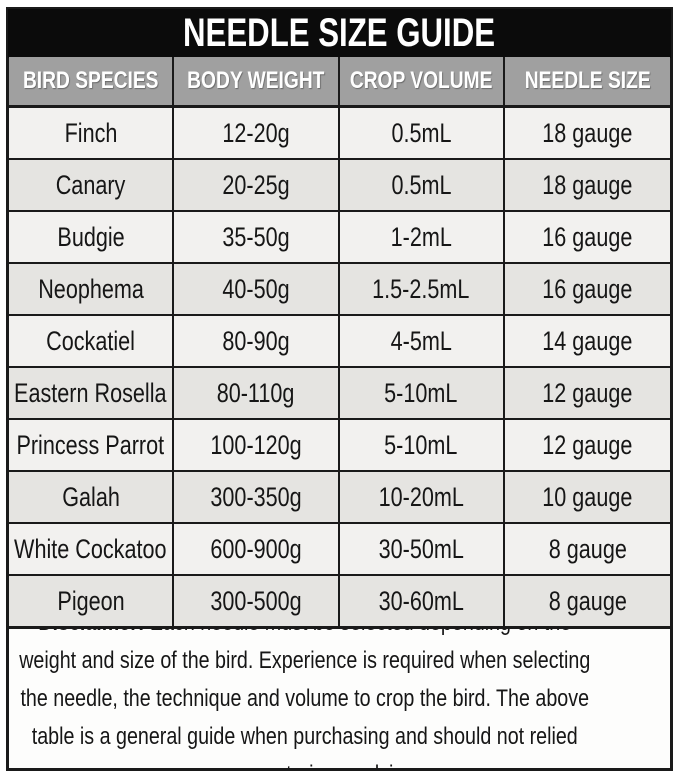 The height and width of the screenshot is (776, 679). What do you see at coordinates (339, 446) in the screenshot?
I see `table-row: Princess Parrot 100-120g 5-10mL 12 gauge` at bounding box center [339, 446].